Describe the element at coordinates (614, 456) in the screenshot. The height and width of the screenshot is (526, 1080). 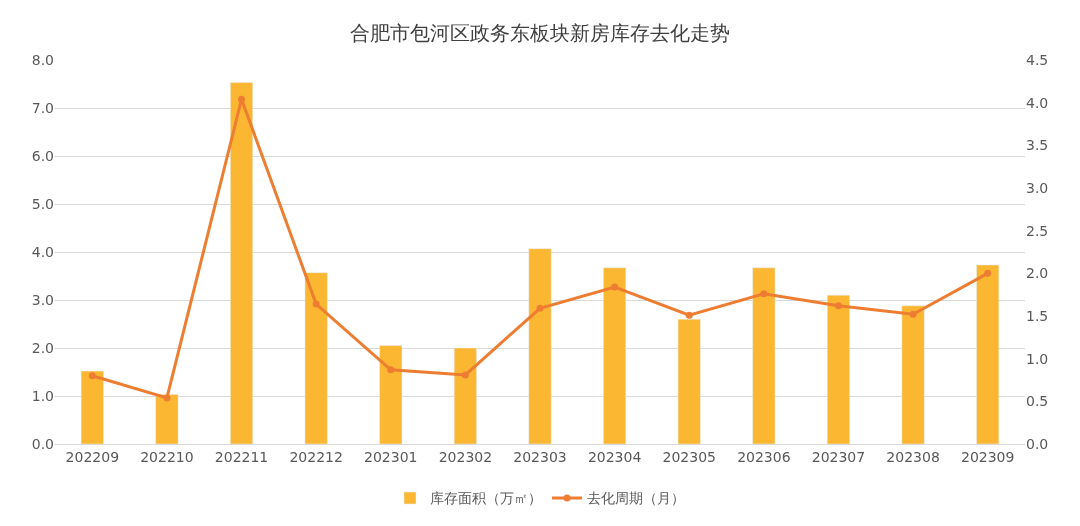
I see `x-tick-label: 202304` at that location.